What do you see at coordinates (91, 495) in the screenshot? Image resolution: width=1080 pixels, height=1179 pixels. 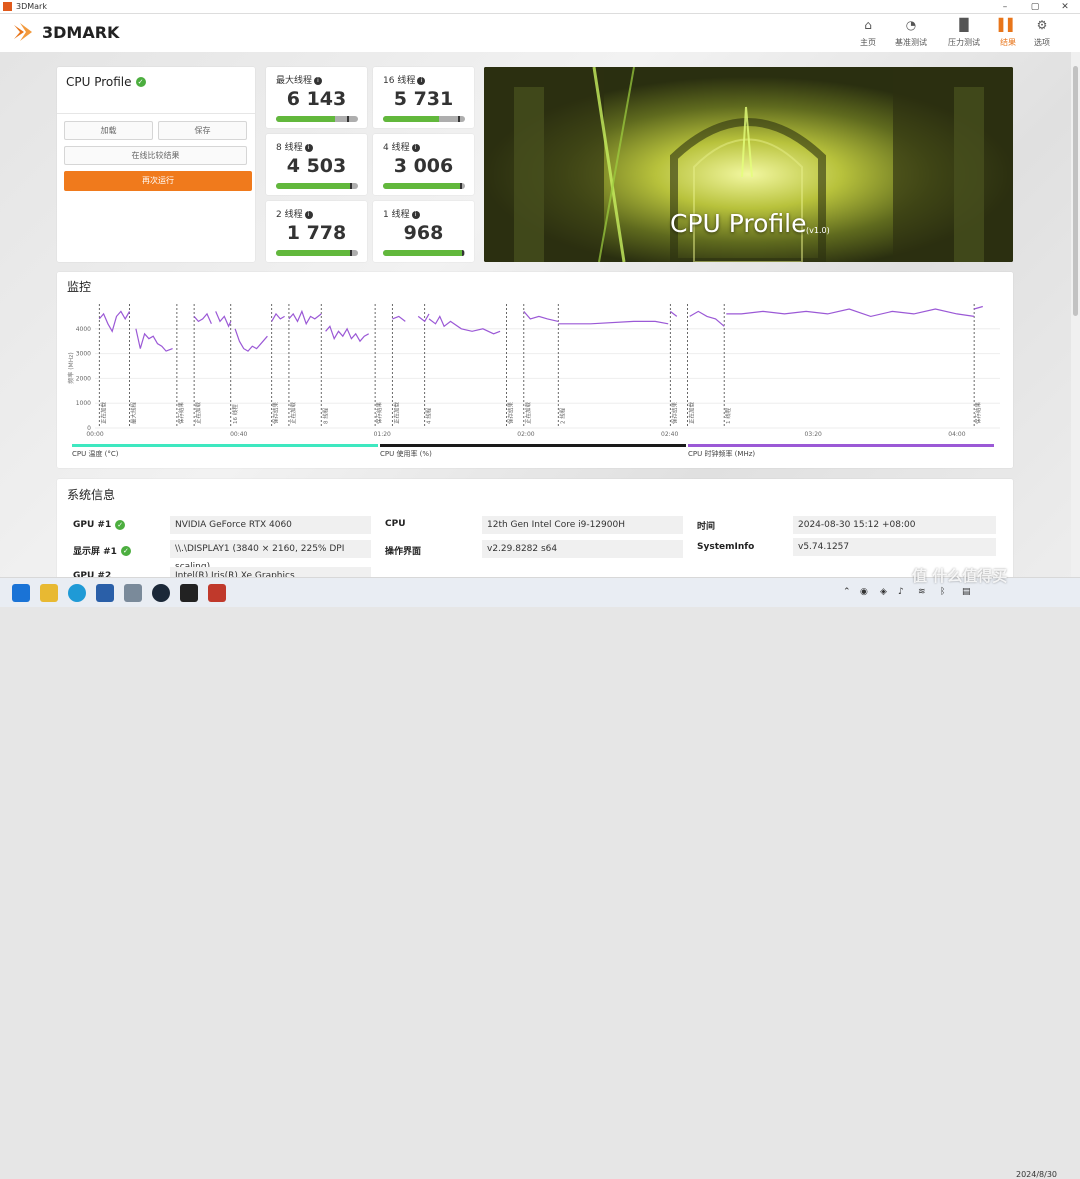 I see `system-info-title: 系统信息` at bounding box center [91, 495].